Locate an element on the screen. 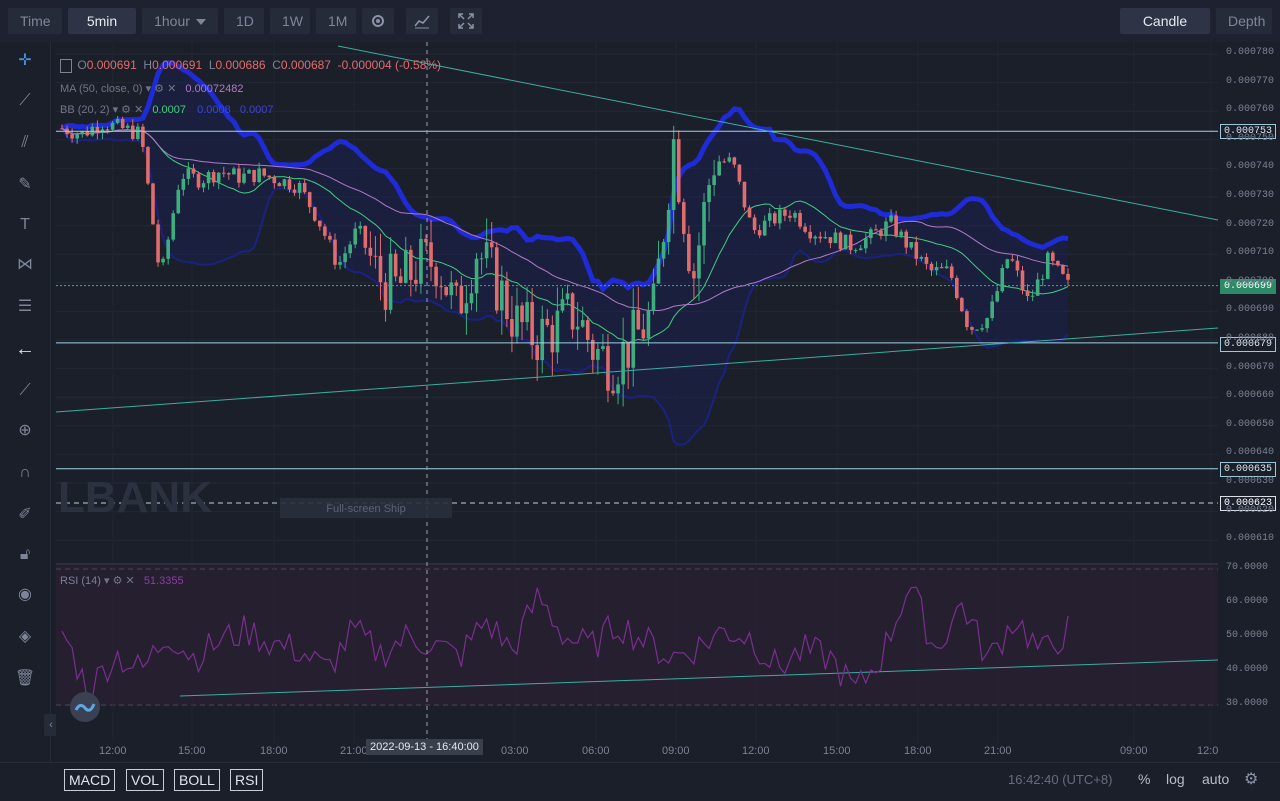 Image resolution: width=1280 pixels, height=801 pixels. layers-icon: ◈ is located at coordinates (25, 636).